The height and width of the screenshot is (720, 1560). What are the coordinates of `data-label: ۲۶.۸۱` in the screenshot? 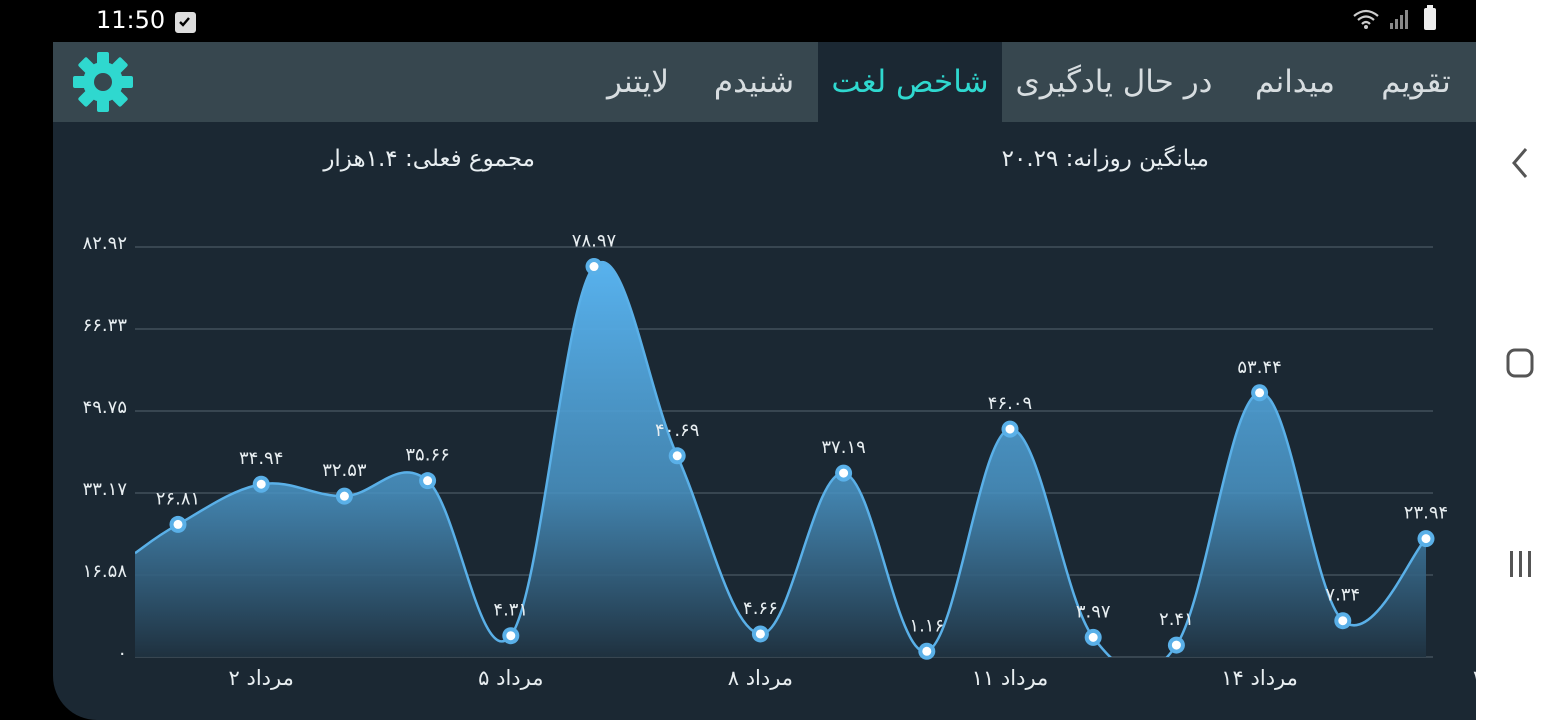 It's located at (178, 498).